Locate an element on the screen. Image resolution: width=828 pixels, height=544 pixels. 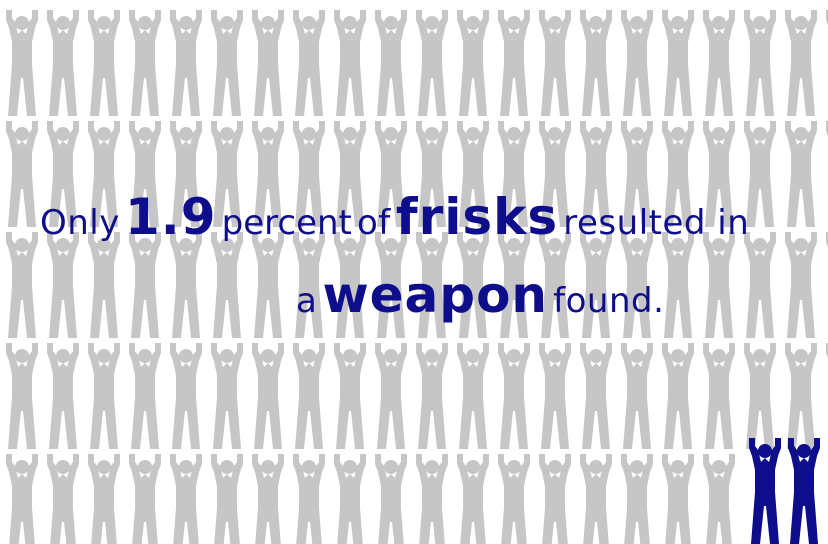
words-resulted-in: resulted in is located at coordinates (656, 223).